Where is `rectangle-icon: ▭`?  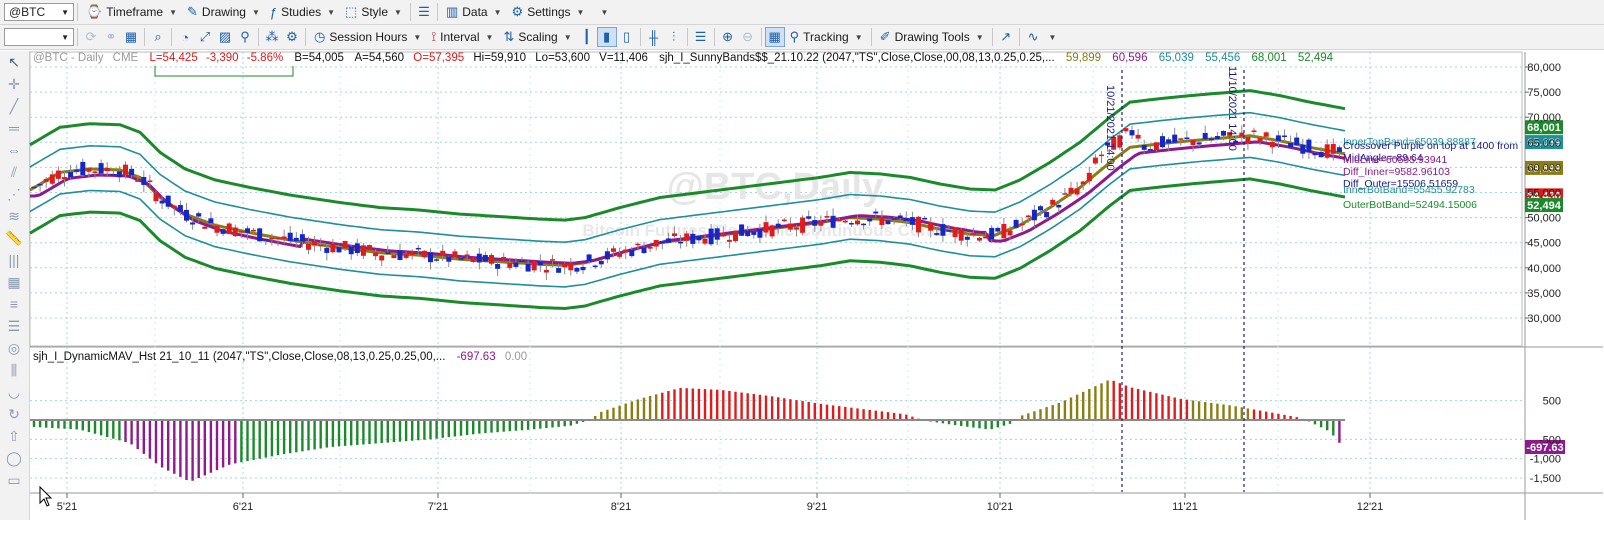 rectangle-icon: ▭ is located at coordinates (14, 479).